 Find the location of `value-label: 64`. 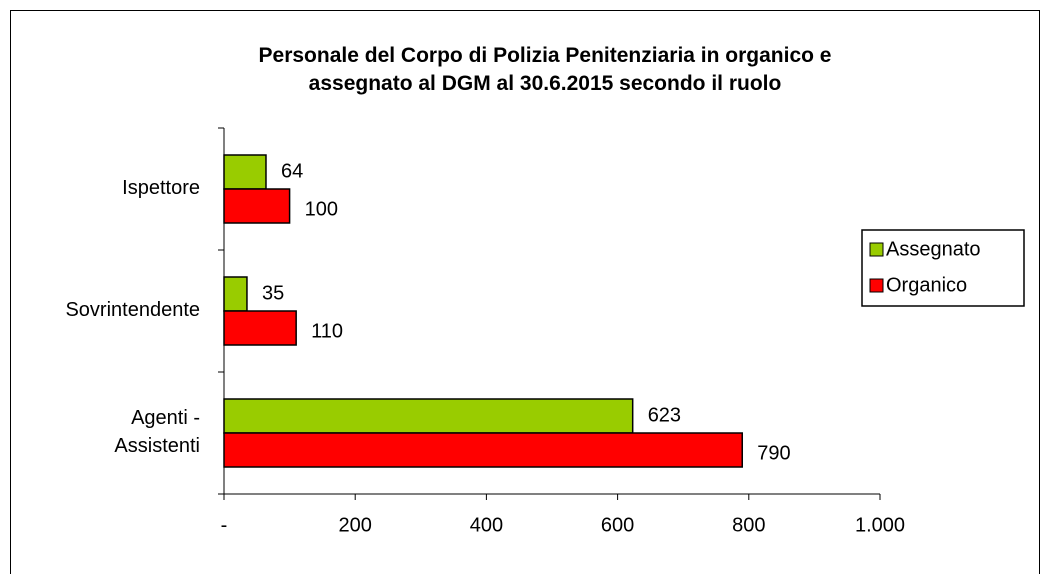

value-label: 64 is located at coordinates (292, 171).